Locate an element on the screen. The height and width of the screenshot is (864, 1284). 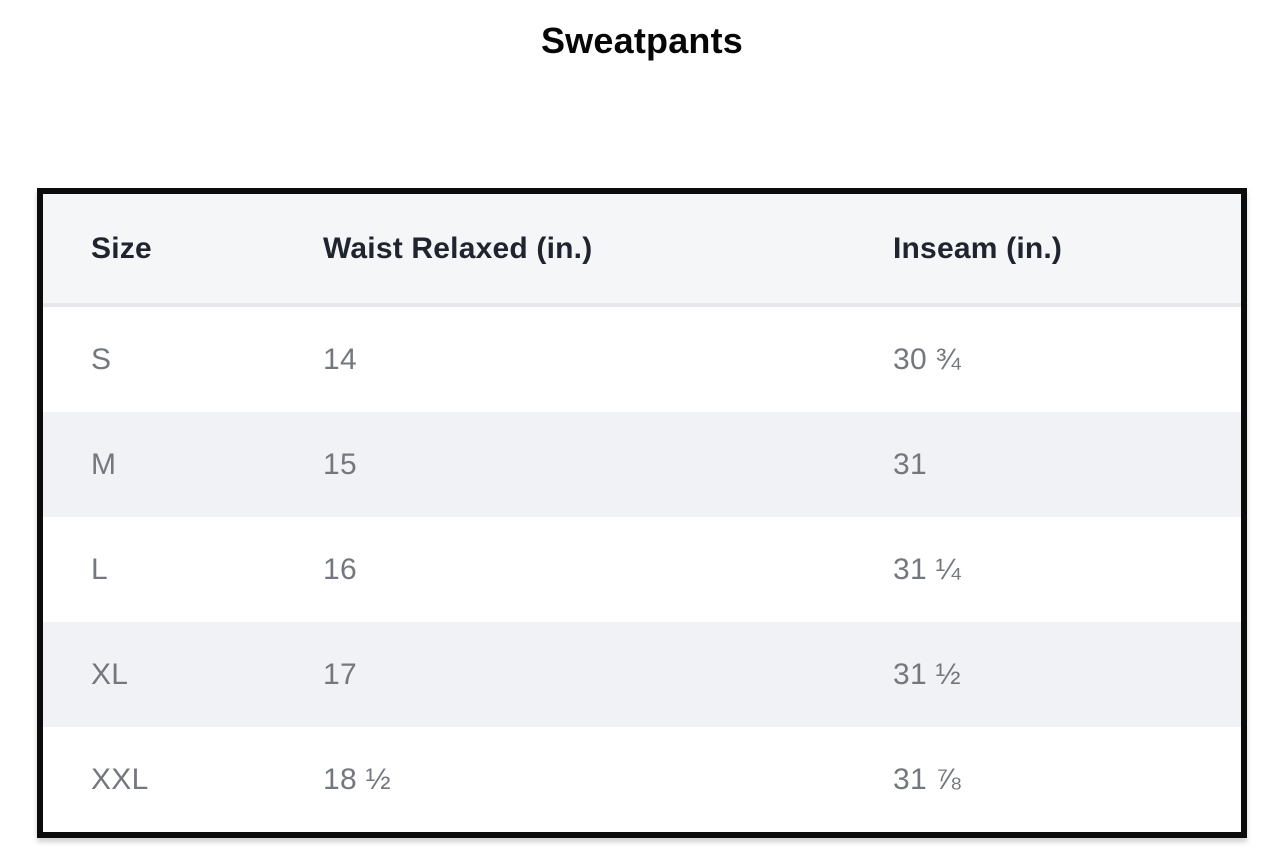
table-row: M 15 31 is located at coordinates (642, 464).